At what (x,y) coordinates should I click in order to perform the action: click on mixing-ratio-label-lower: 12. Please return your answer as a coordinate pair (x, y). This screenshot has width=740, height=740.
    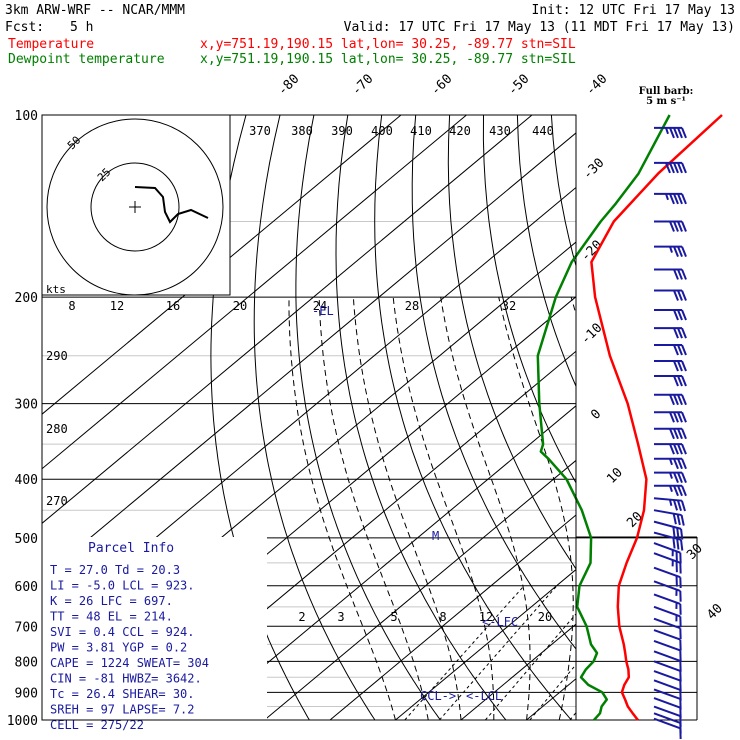
    Looking at the image, I should click on (486, 617).